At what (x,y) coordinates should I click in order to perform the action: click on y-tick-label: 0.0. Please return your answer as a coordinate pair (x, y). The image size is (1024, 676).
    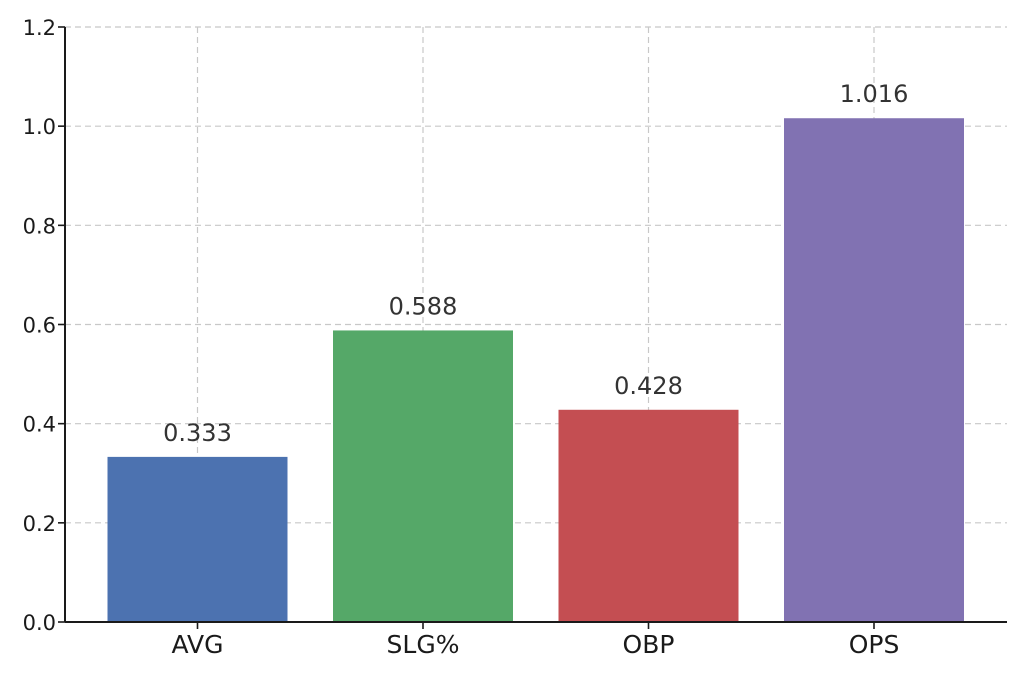
    Looking at the image, I should click on (39, 623).